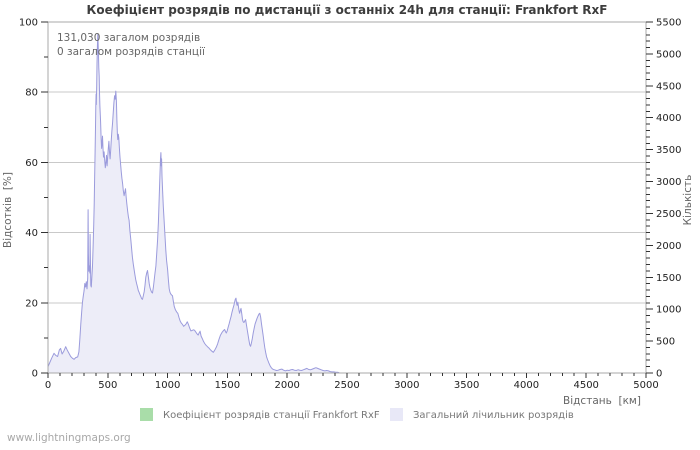  Describe the element at coordinates (31, 93) in the screenshot. I see `svg-text: 80` at that location.